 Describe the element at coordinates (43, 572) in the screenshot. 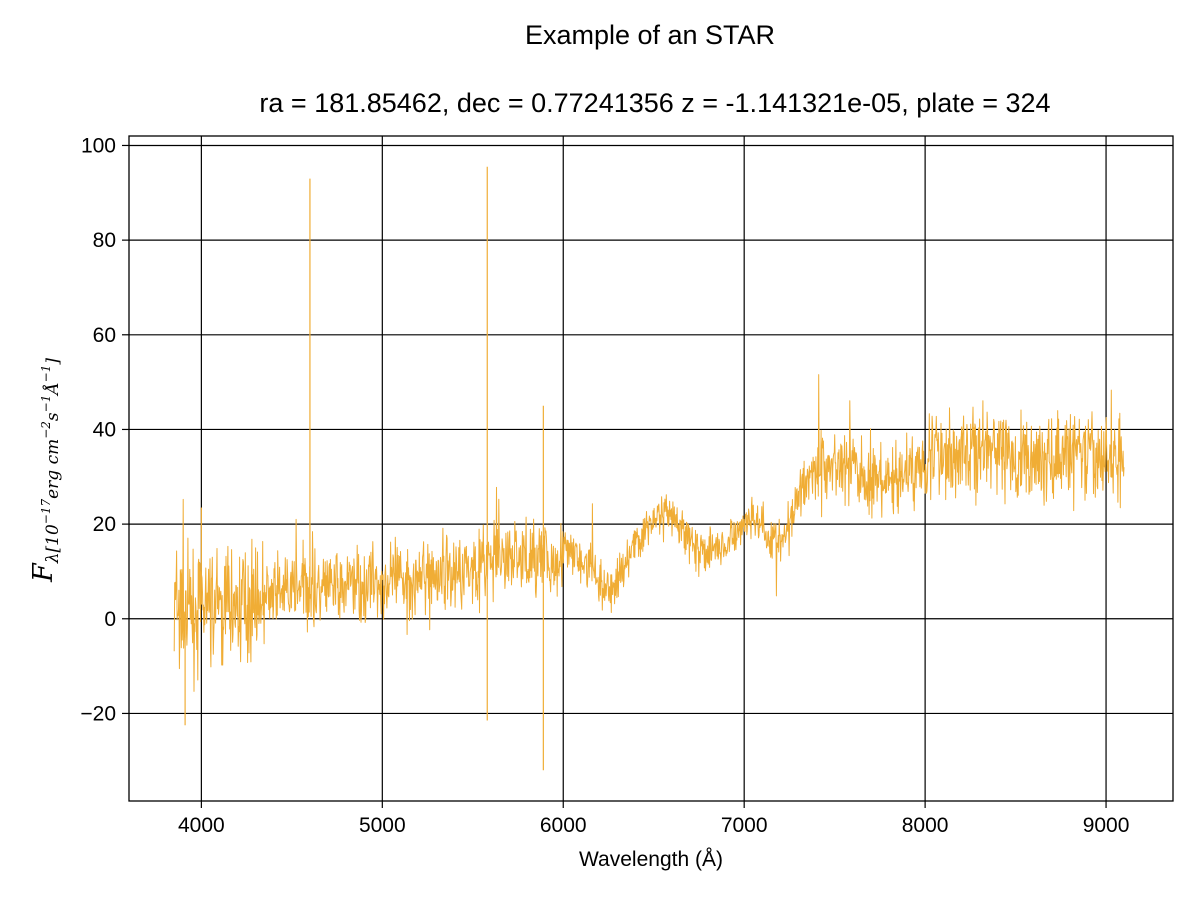

I see `y-label-main: F` at that location.